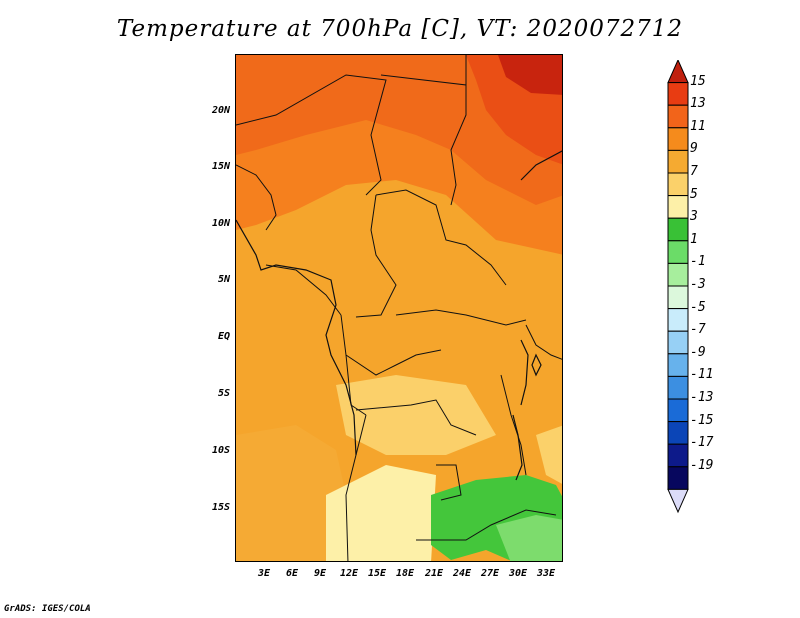 This screenshot has width=800, height=618. I want to click on colorbar, so click(678, 287).